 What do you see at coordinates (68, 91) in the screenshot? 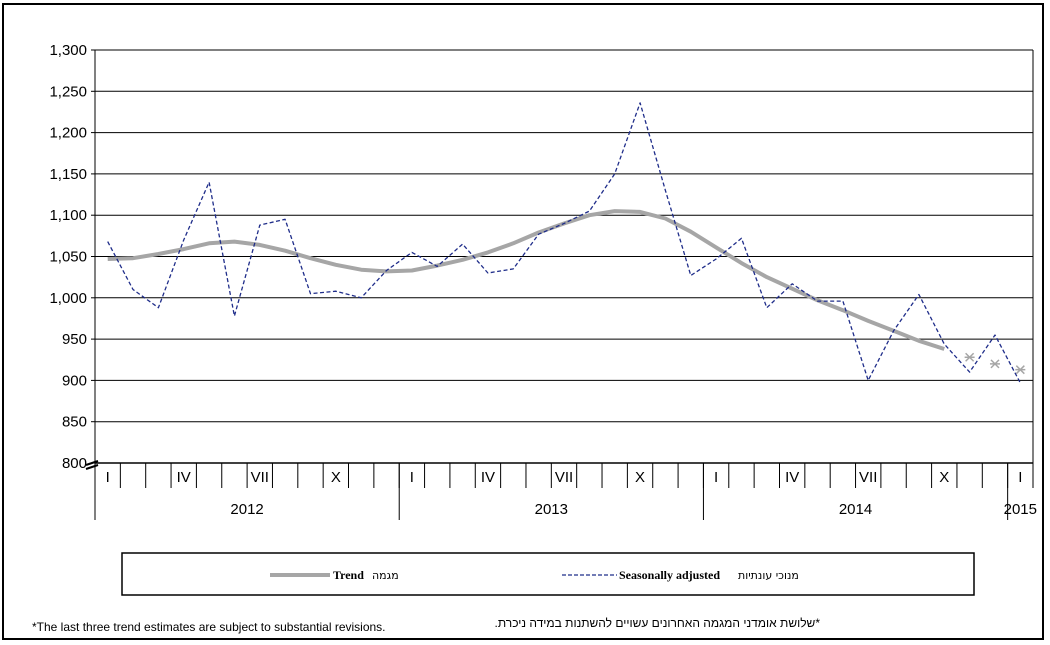
I see `y-tick-label: 1,250` at bounding box center [68, 91].